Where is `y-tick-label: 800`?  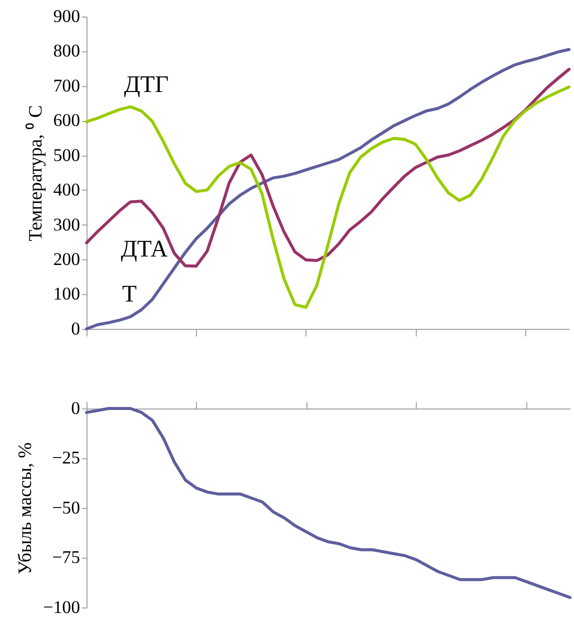 y-tick-label: 800 is located at coordinates (66, 50).